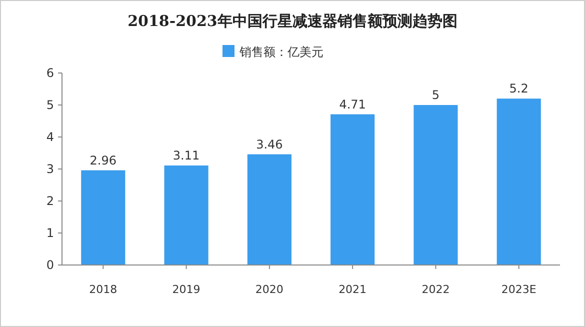  What do you see at coordinates (186, 155) in the screenshot?
I see `data-label: 3.11` at bounding box center [186, 155].